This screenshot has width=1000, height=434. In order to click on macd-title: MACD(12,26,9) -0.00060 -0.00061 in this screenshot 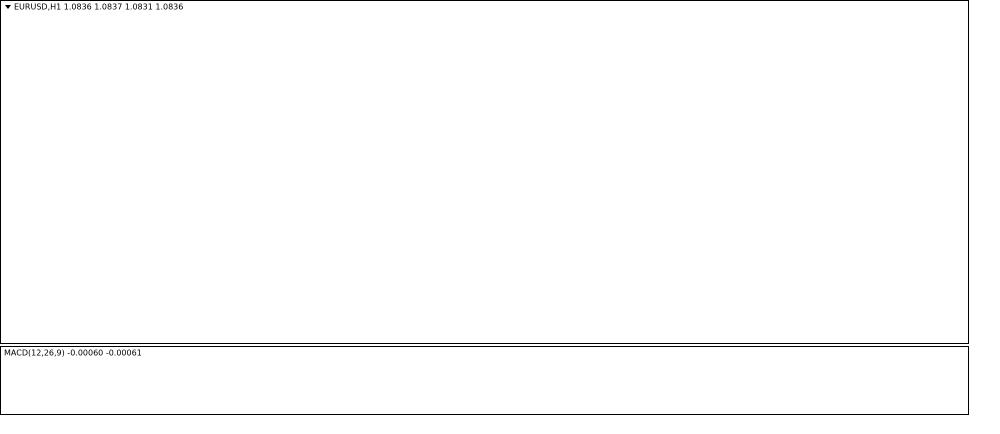, I will do `click(73, 353)`.